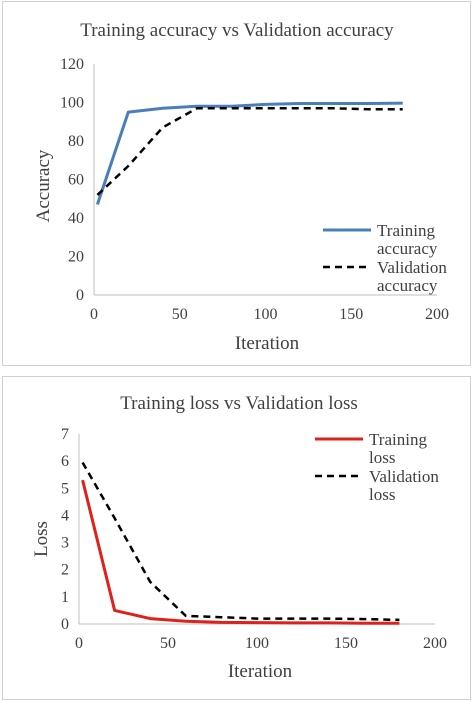 This screenshot has width=474, height=702. What do you see at coordinates (43, 185) in the screenshot?
I see `y-axis-label: Accuracy` at bounding box center [43, 185].